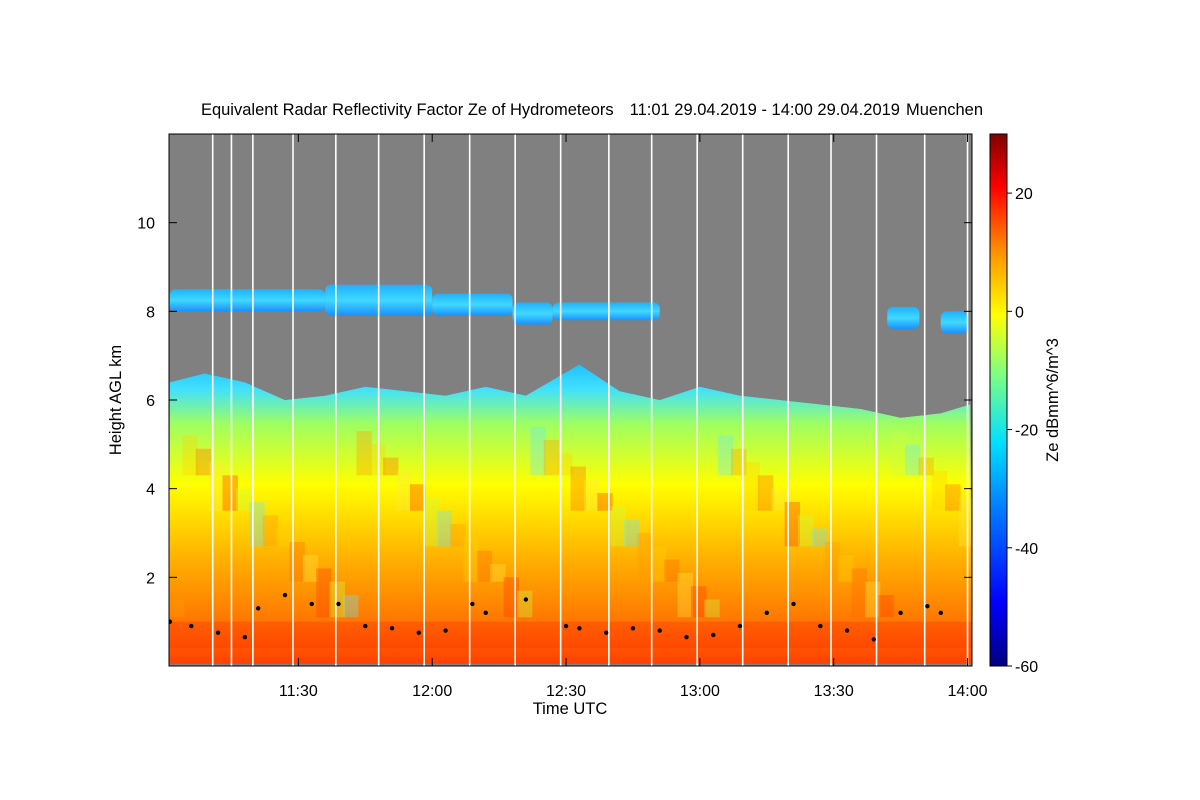  What do you see at coordinates (1026, 431) in the screenshot?
I see `colorbar-tick-label: -20` at bounding box center [1026, 431].